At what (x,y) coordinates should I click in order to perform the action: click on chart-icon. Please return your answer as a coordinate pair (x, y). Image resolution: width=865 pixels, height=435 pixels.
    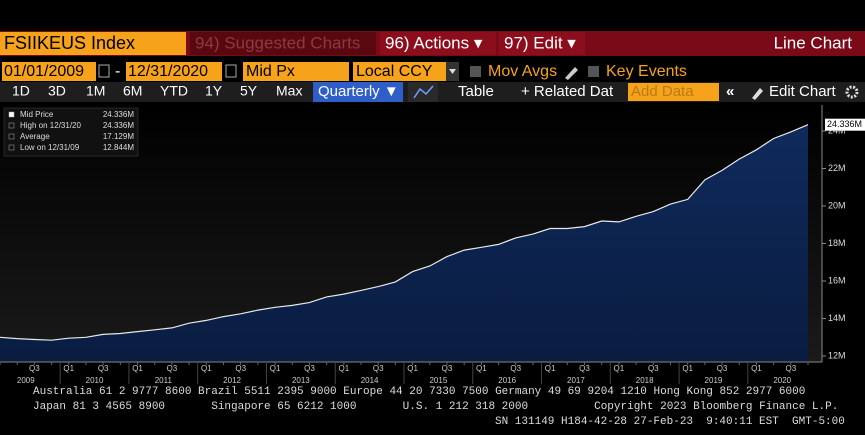
    Looking at the image, I should click on (423, 92).